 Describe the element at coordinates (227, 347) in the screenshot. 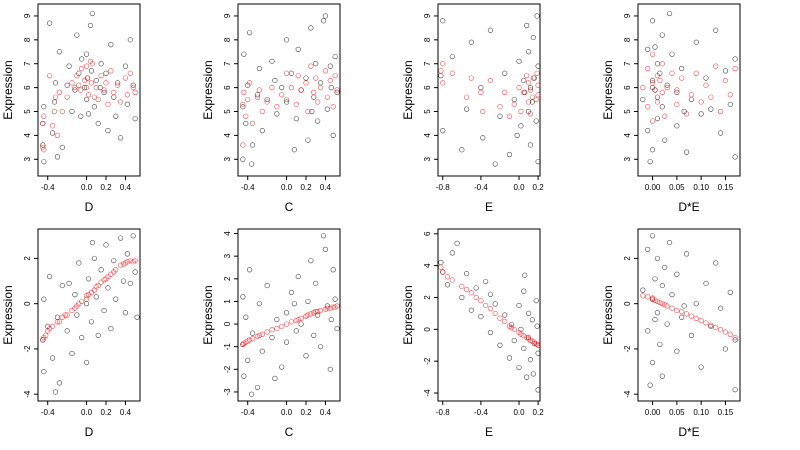

I see `y-tick-label: -1` at that location.